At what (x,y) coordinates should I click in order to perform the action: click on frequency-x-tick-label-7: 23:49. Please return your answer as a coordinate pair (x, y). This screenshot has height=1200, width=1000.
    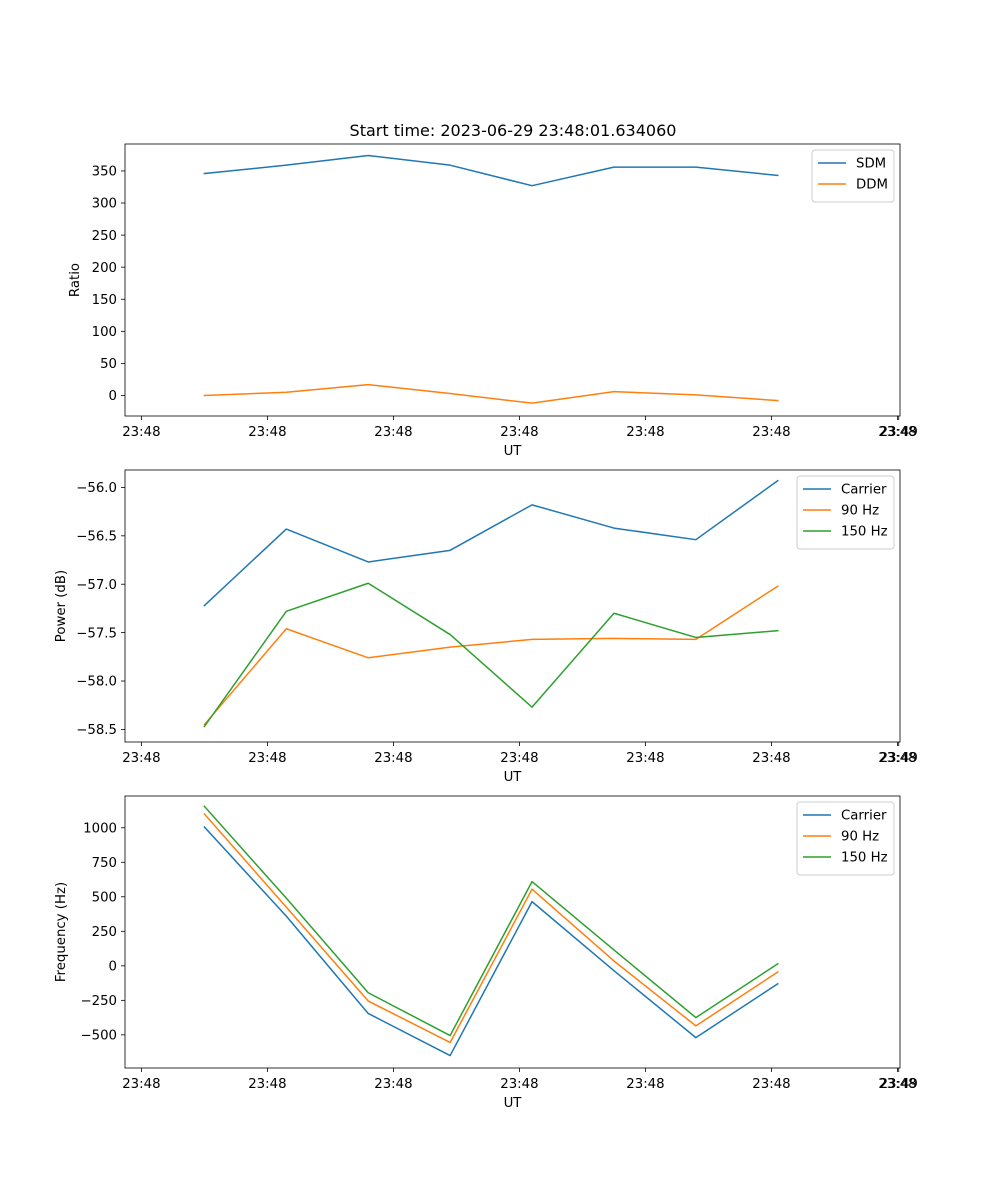
    Looking at the image, I should click on (899, 1084).